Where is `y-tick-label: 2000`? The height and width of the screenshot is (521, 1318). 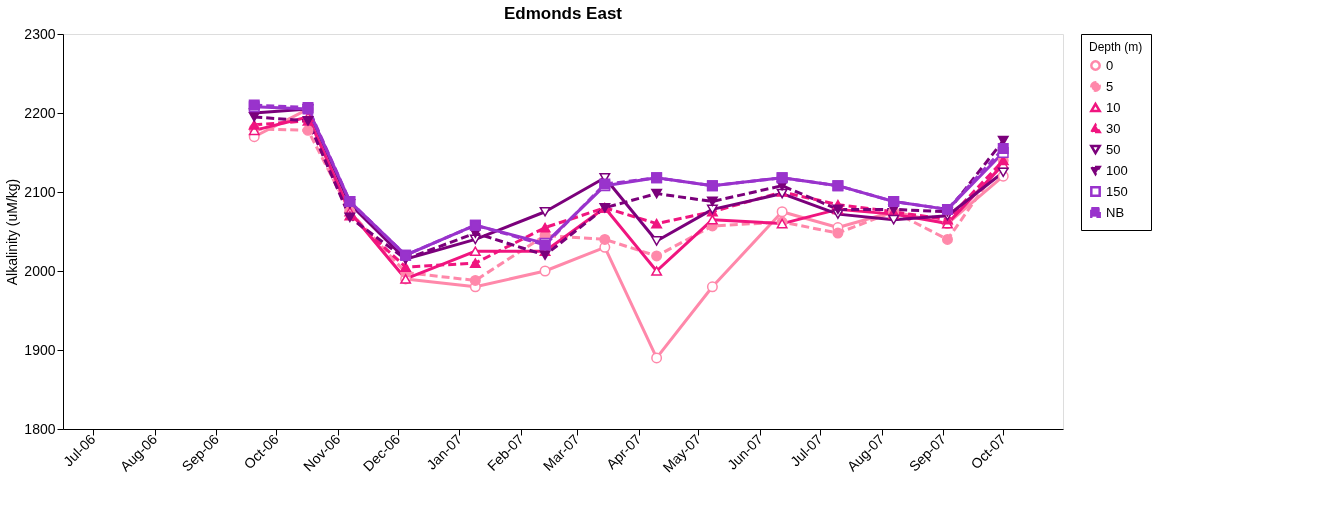 y-tick-label: 2000 is located at coordinates (40, 270).